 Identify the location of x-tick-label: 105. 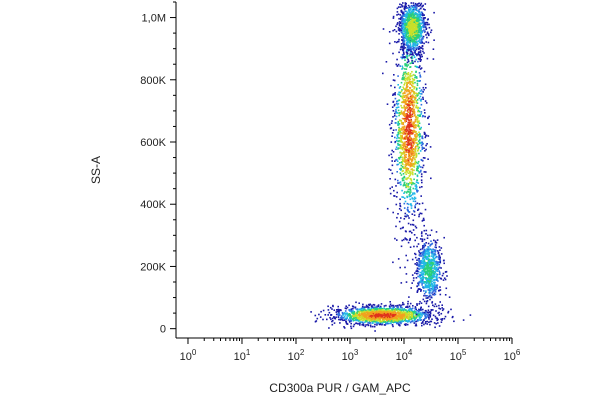
(458, 355).